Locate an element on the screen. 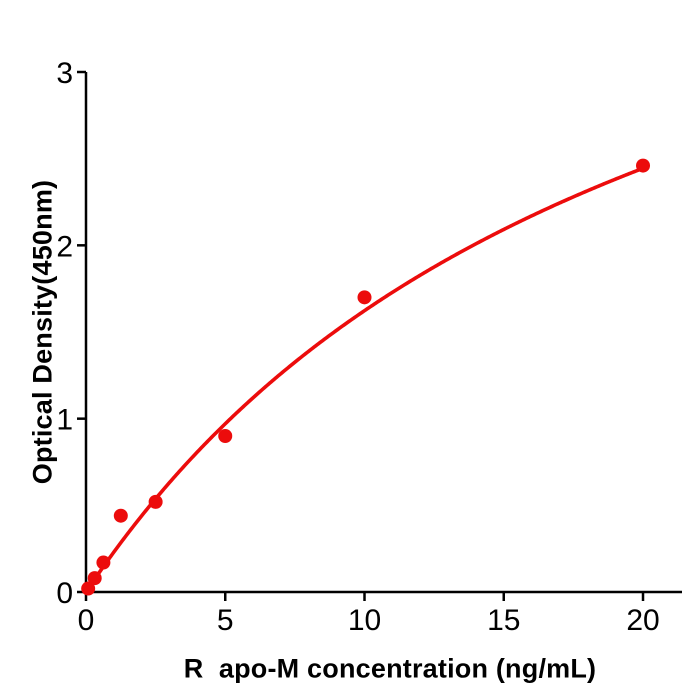  x-tick-label: 10 is located at coordinates (364, 620).